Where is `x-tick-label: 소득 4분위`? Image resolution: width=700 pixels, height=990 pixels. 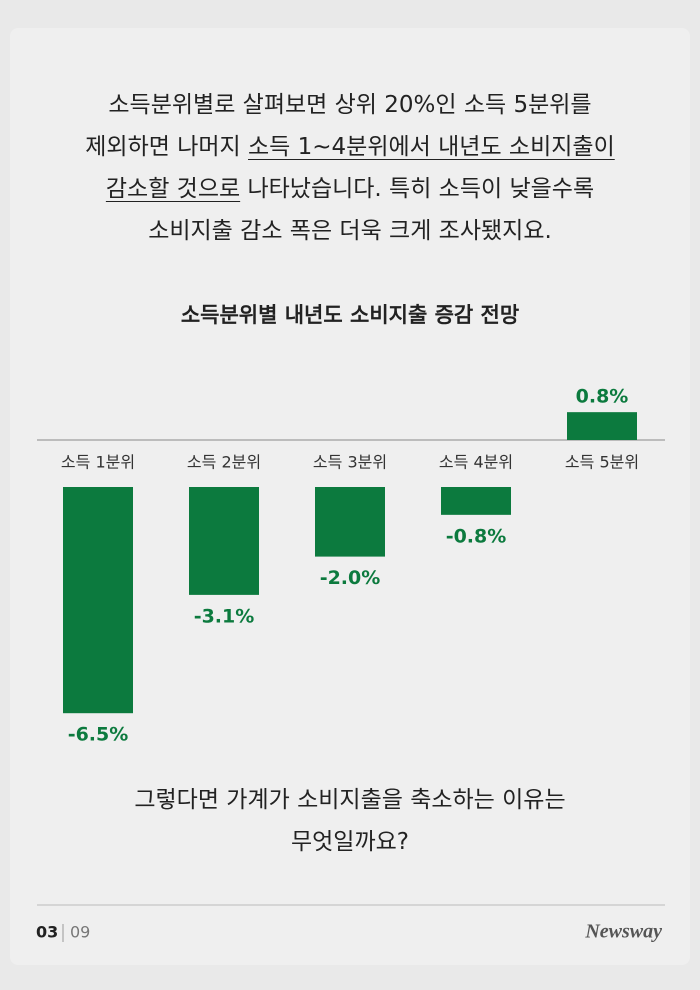
x-tick-label: 소득 4분위 is located at coordinates (476, 462).